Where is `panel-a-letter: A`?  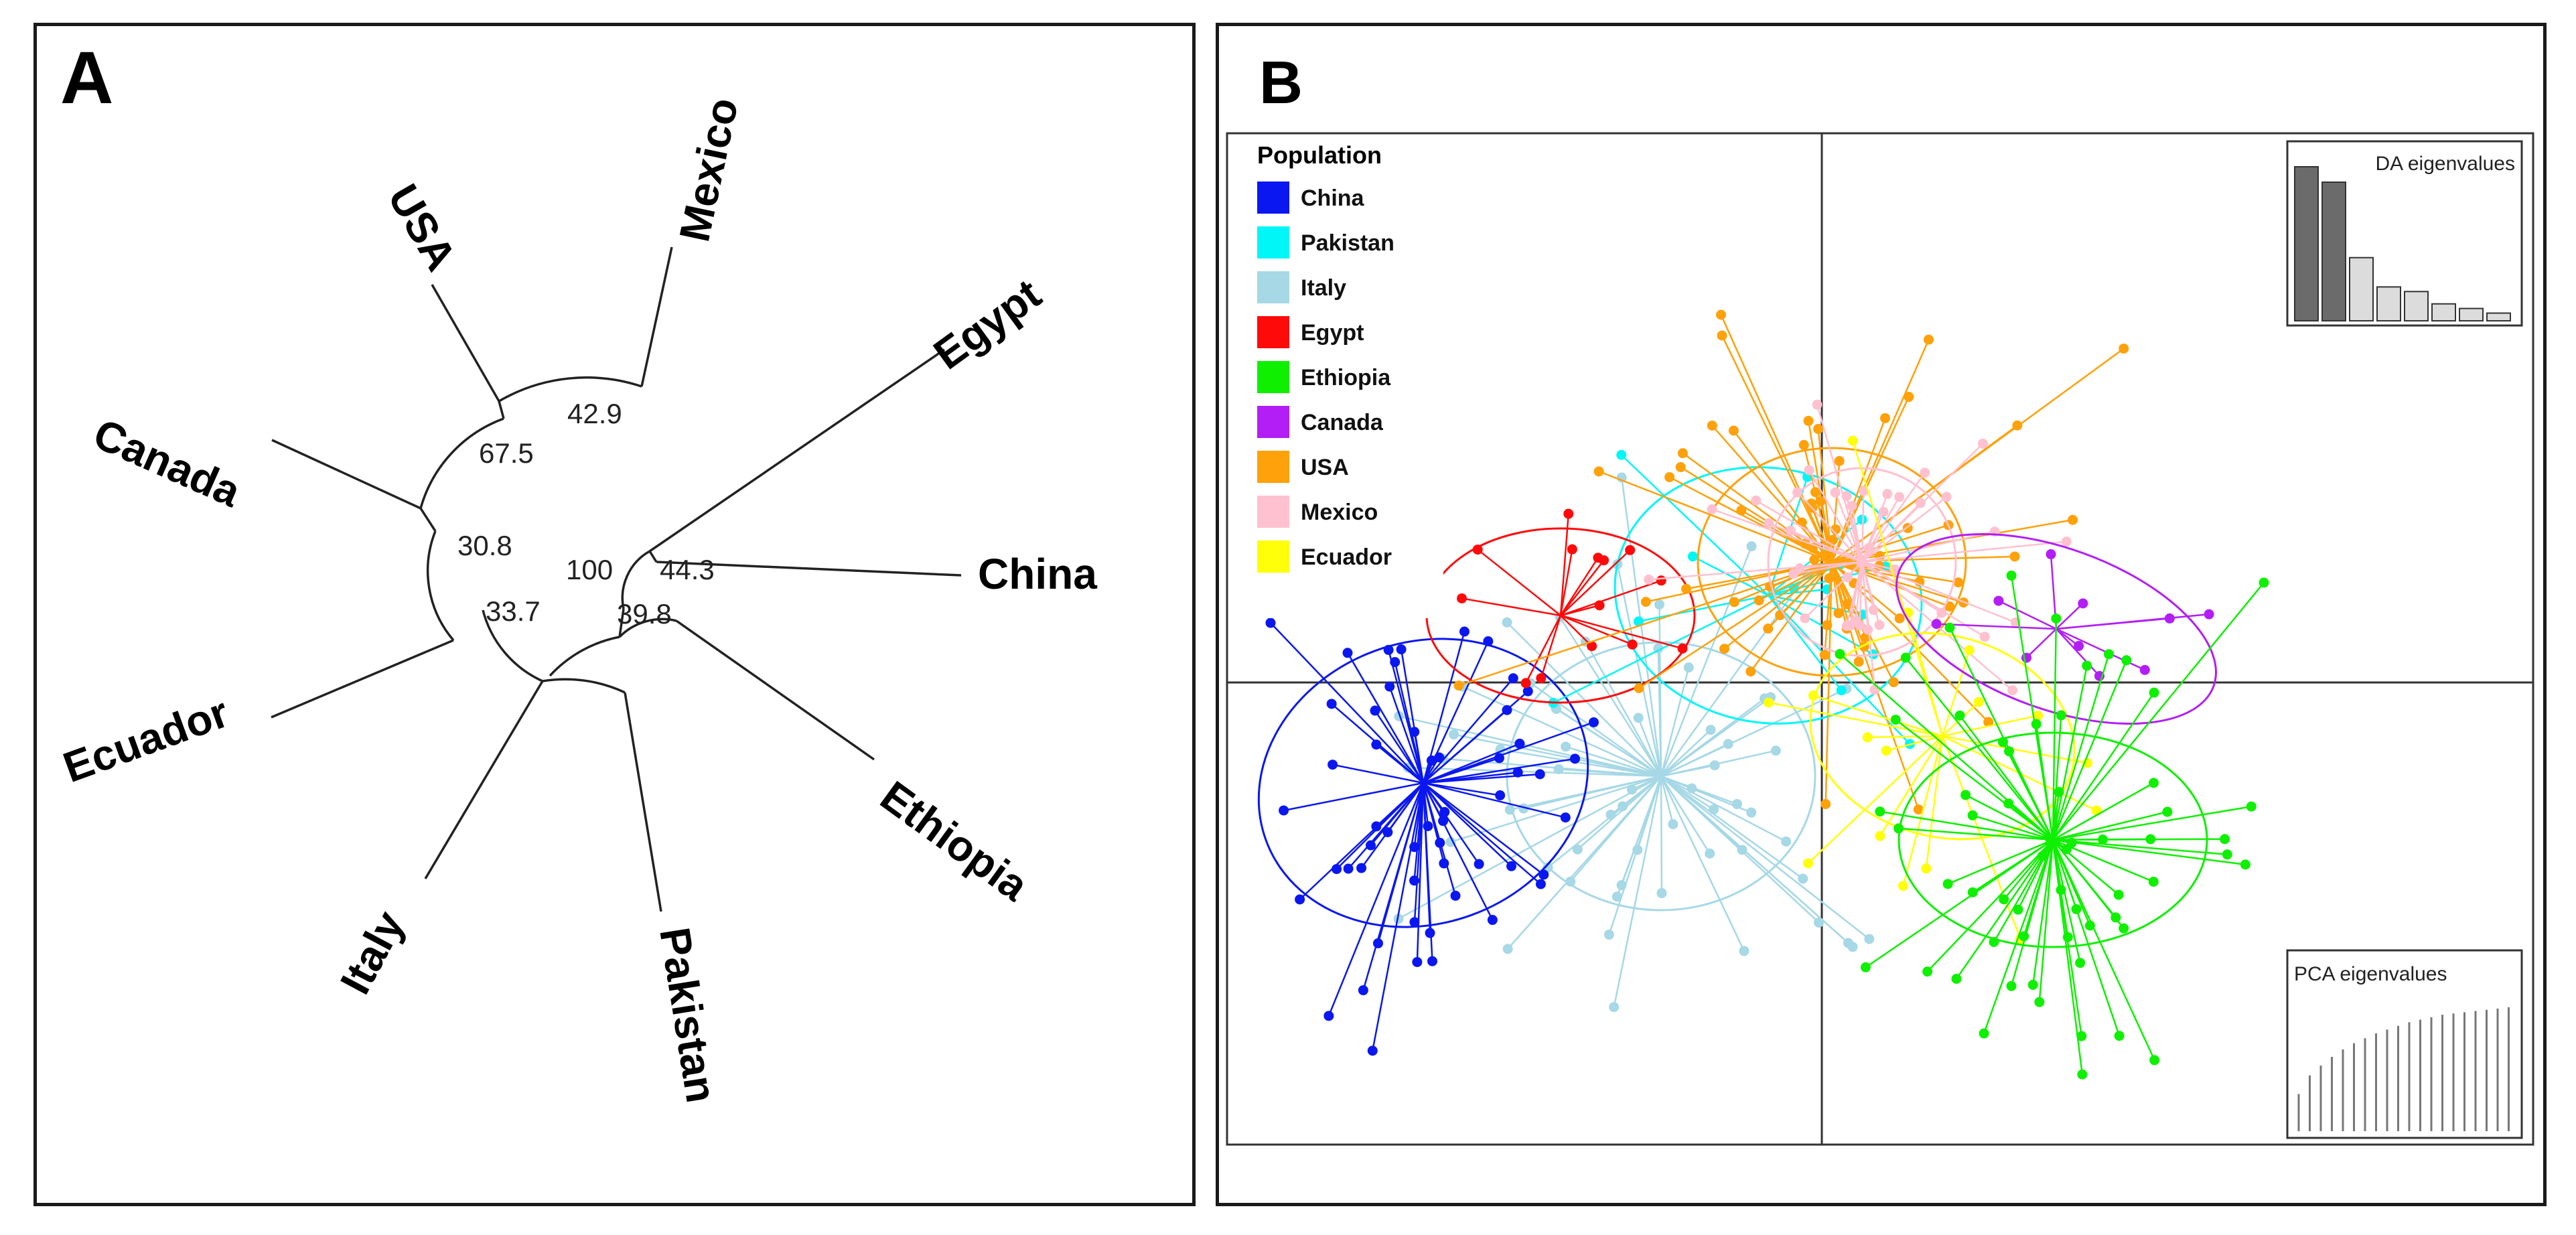 panel-a-letter: A is located at coordinates (86, 78).